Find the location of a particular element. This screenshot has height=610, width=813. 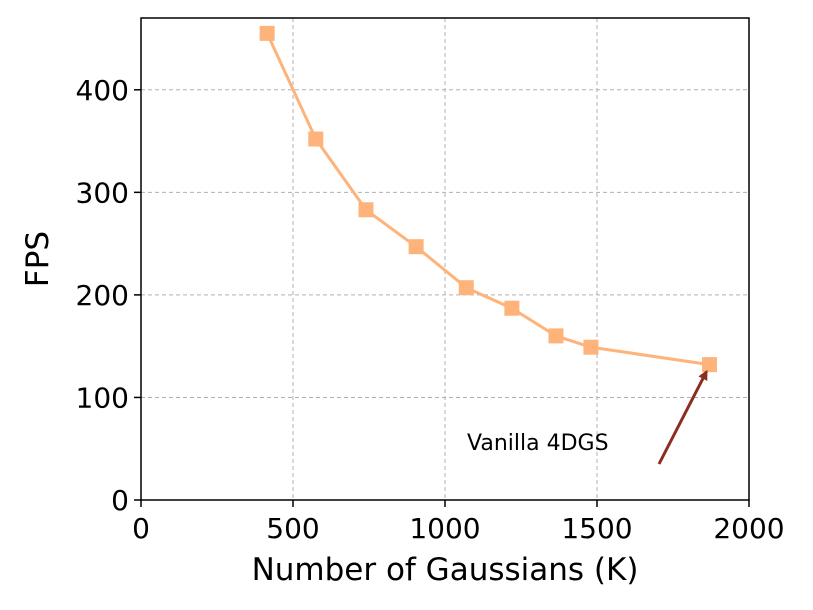

y-tick-label: 300 is located at coordinates (102, 192).